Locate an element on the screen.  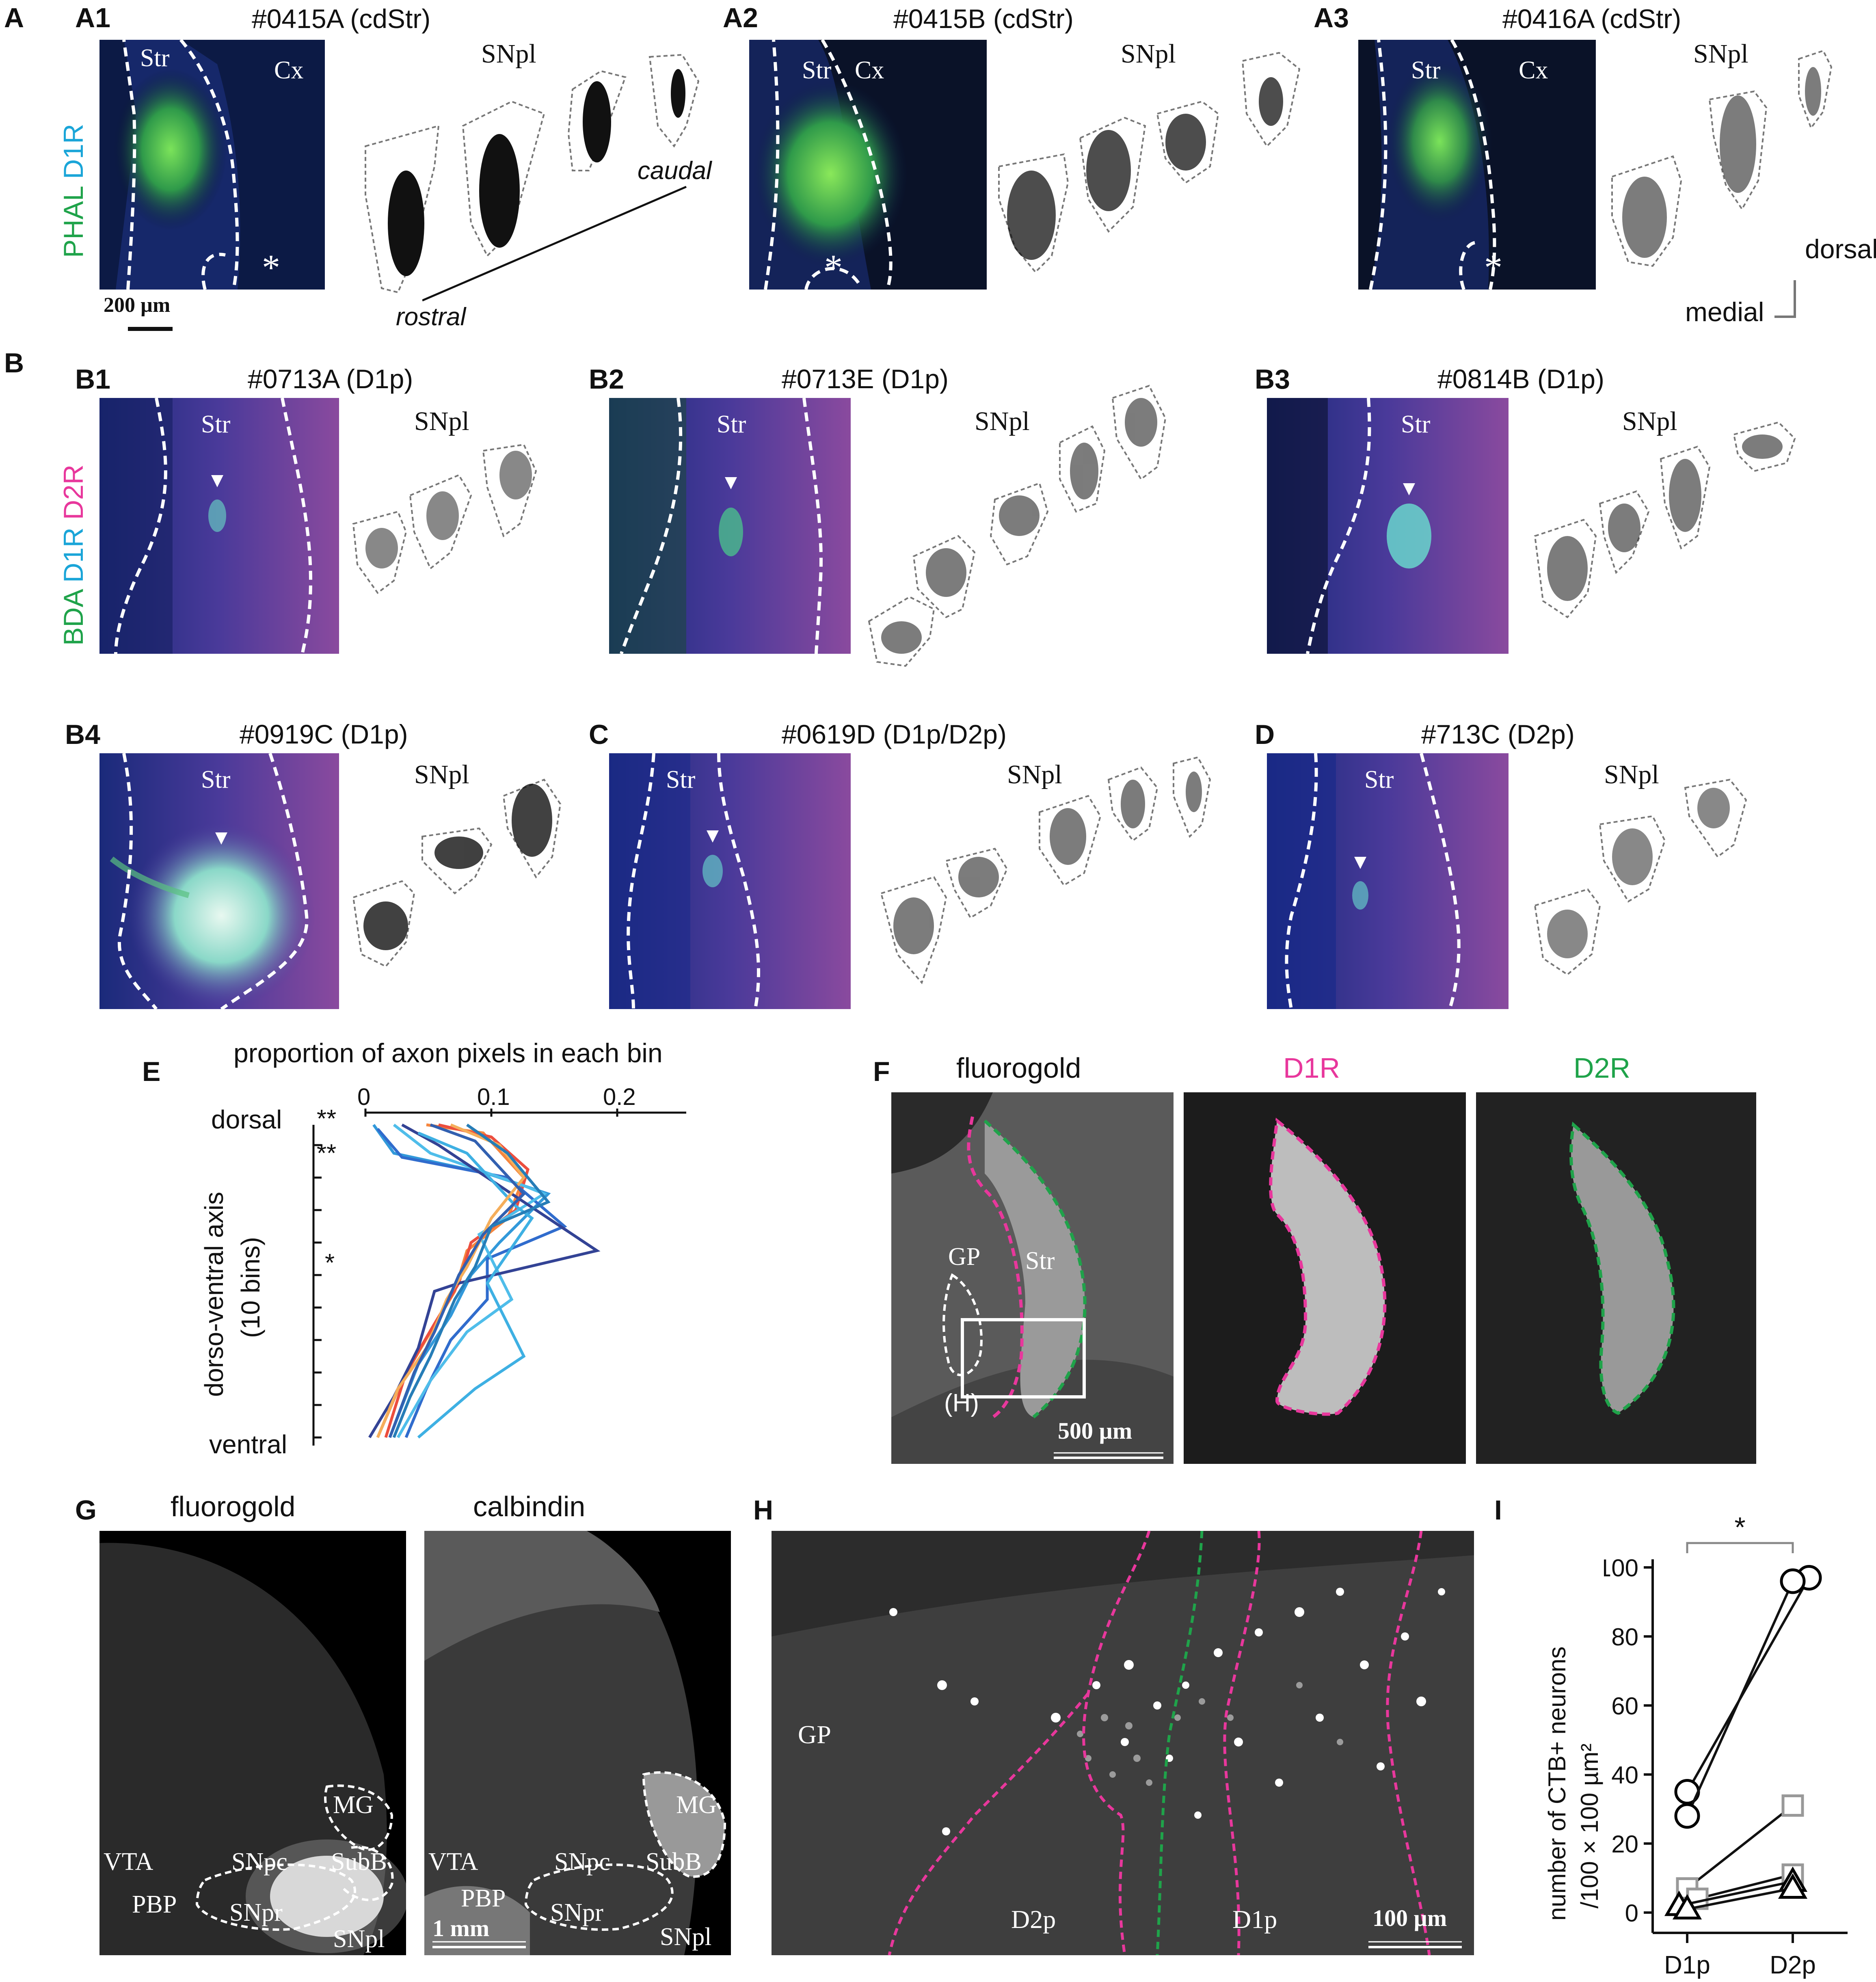
data-point-circle is located at coordinates (1793, 1581).